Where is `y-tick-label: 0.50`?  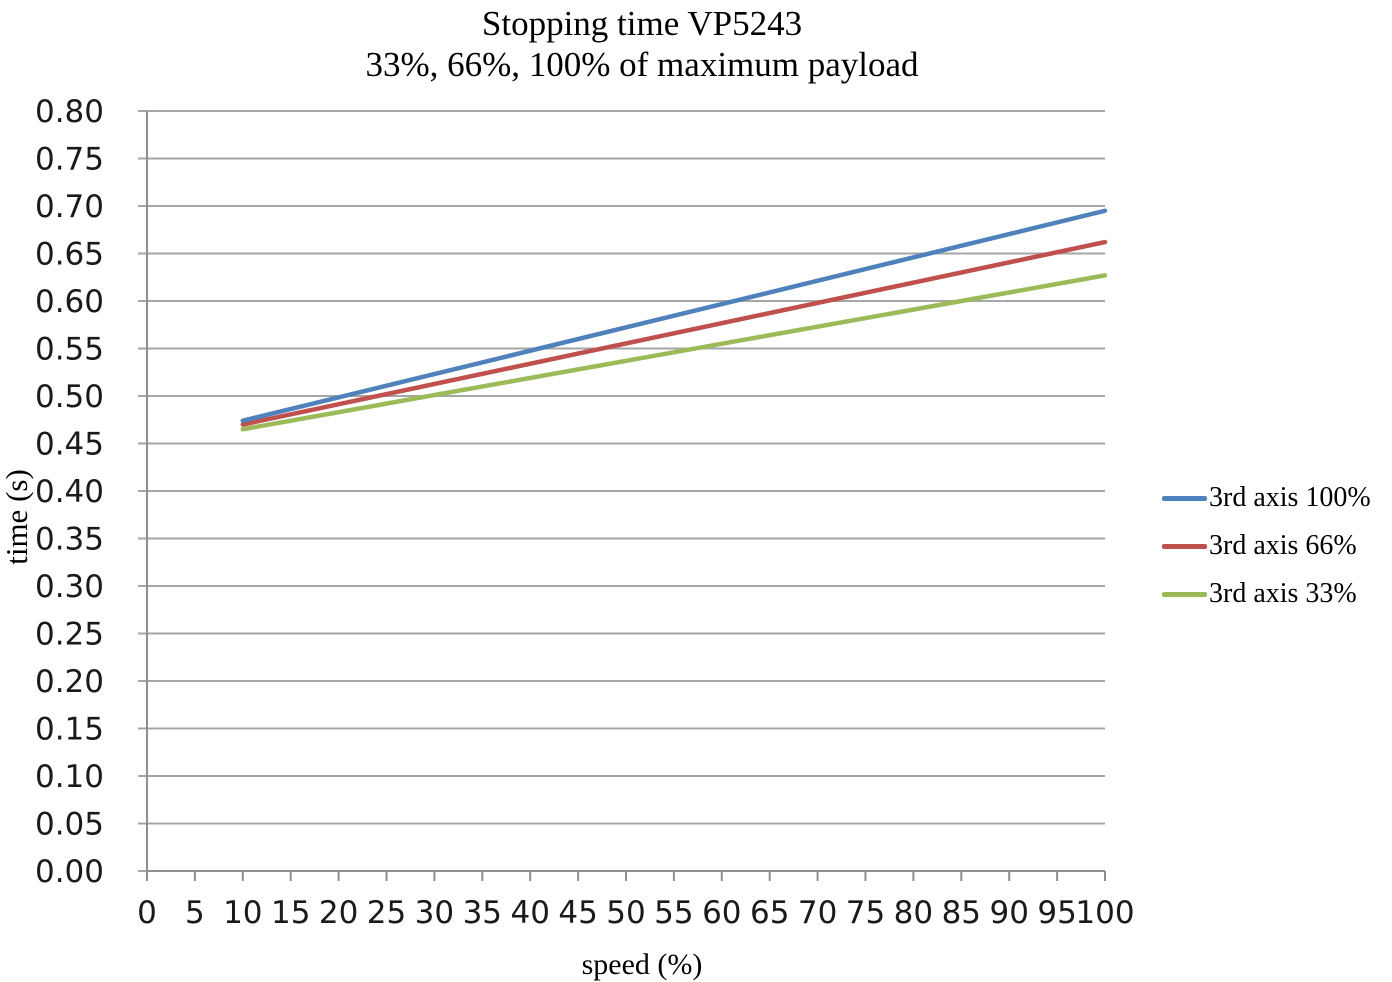
y-tick-label: 0.50 is located at coordinates (69, 397).